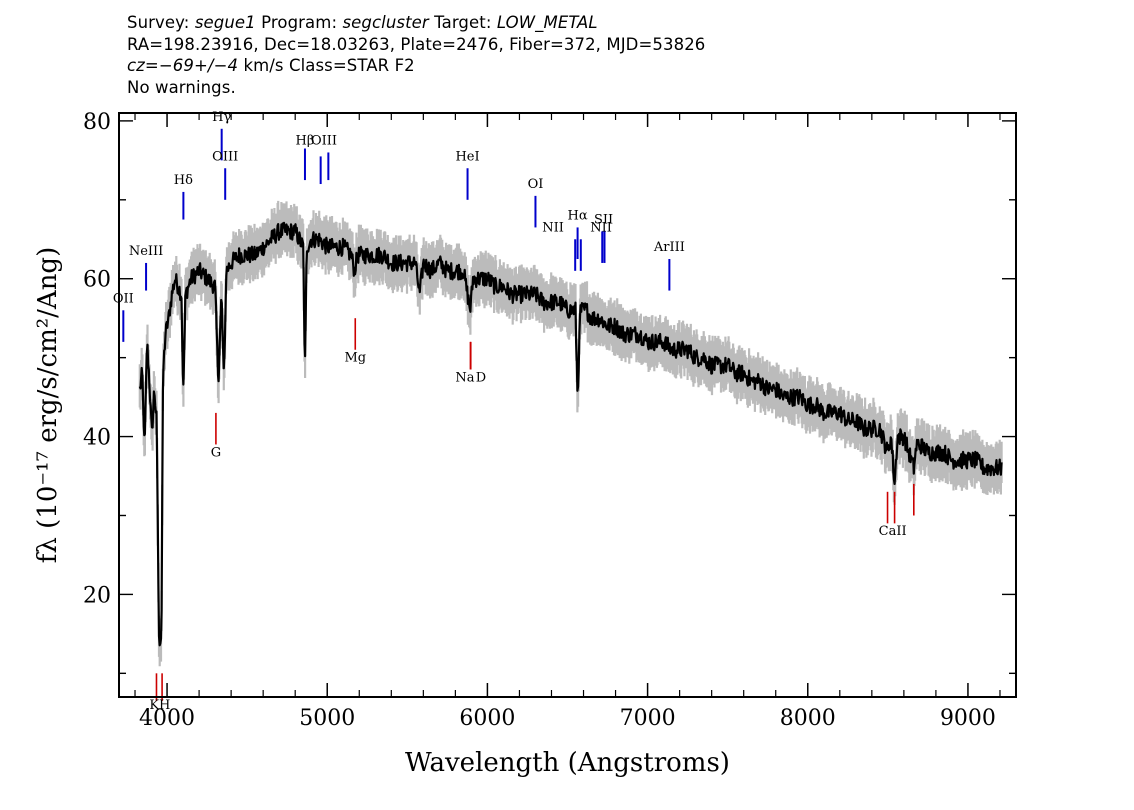 This screenshot has width=1134, height=810. What do you see at coordinates (481, 377) in the screenshot?
I see `line-label: D` at bounding box center [481, 377].